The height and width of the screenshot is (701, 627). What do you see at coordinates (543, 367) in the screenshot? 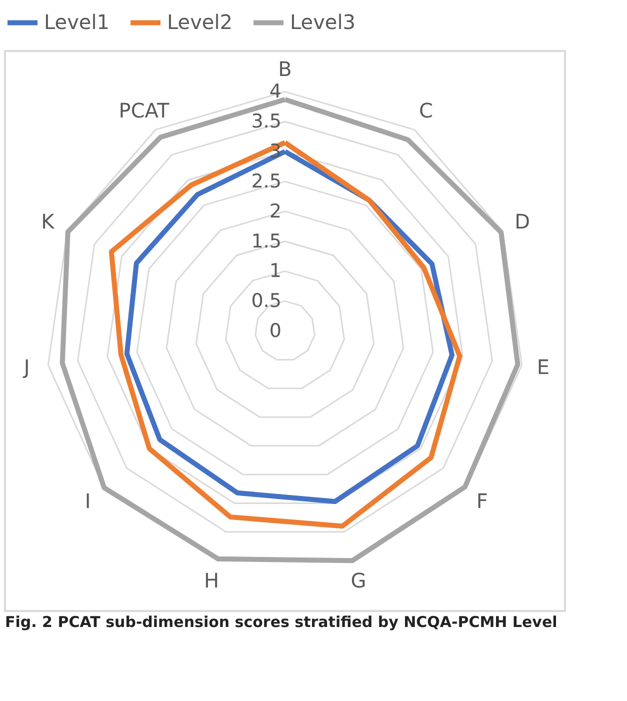
I see `spoke-label: E` at bounding box center [543, 367].